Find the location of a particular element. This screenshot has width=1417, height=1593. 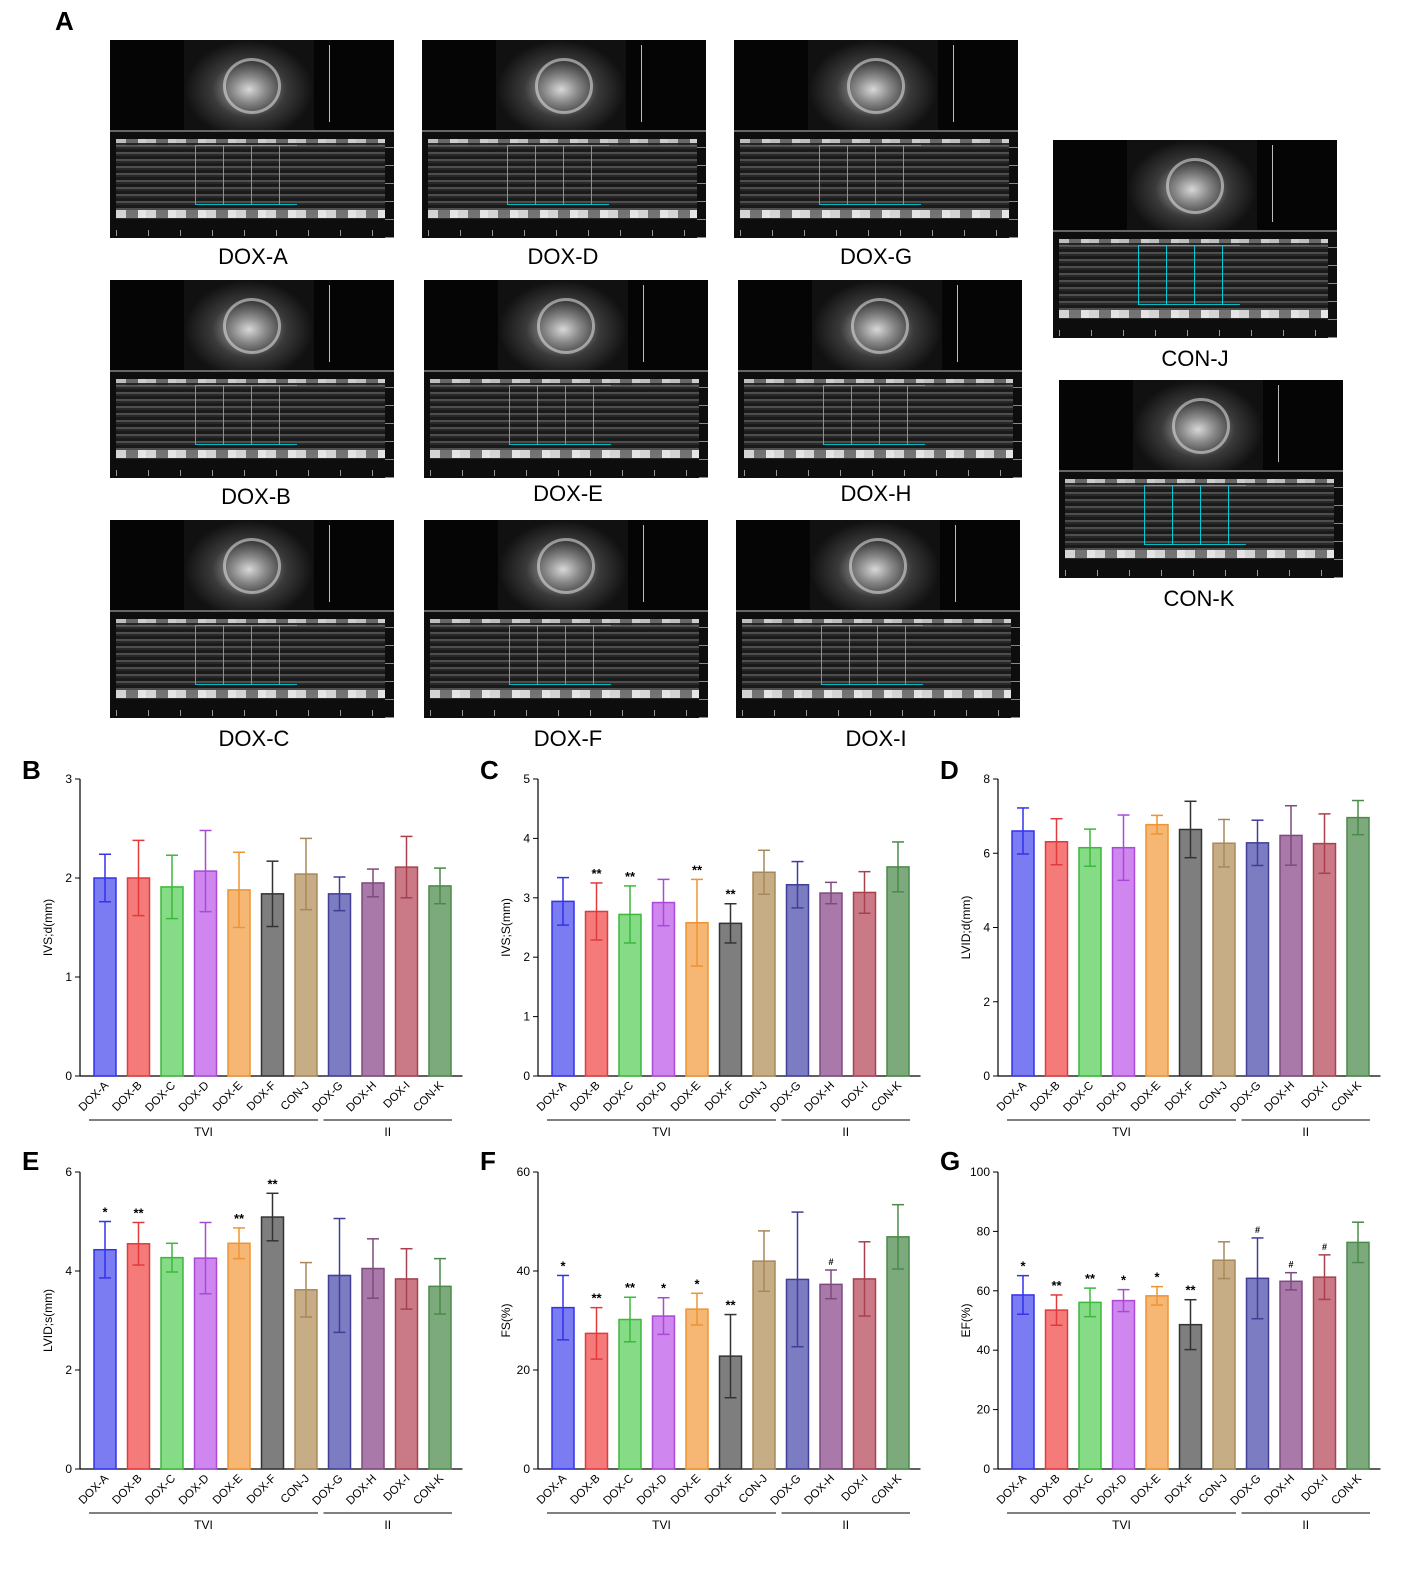

y-axis-label: EF(%) is located at coordinates (966, 1321).